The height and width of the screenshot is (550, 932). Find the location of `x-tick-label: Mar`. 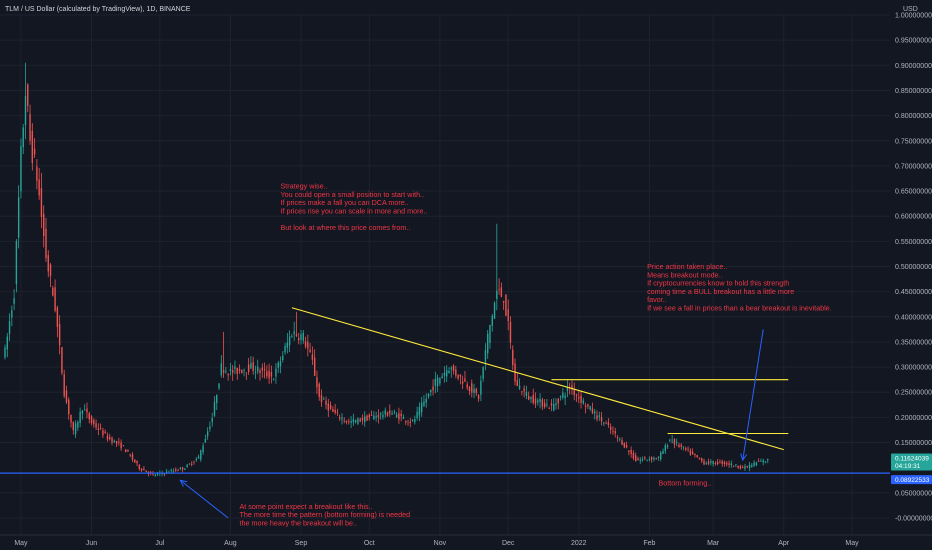

x-tick-label: Mar is located at coordinates (713, 543).